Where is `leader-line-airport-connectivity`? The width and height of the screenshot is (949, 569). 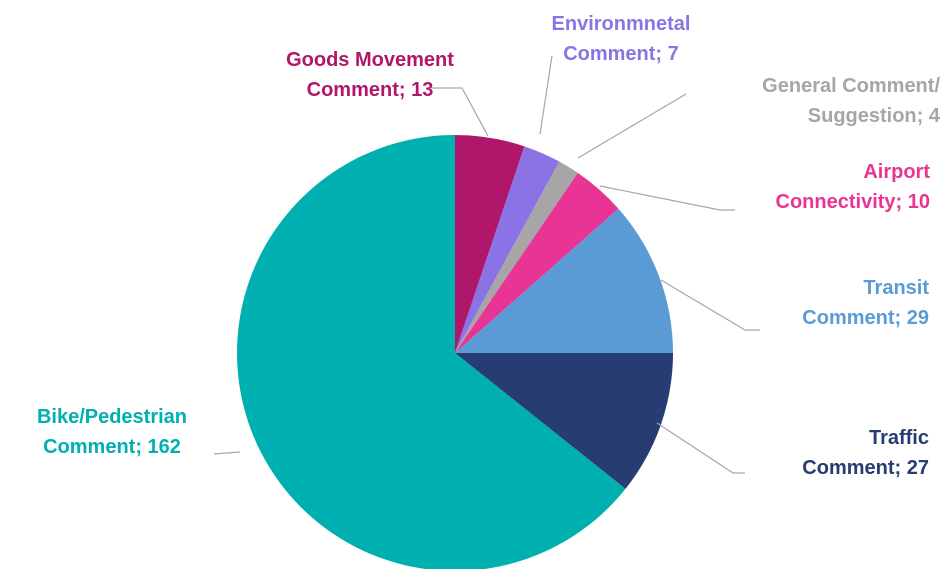
leader-line-airport-connectivity is located at coordinates (667, 198).